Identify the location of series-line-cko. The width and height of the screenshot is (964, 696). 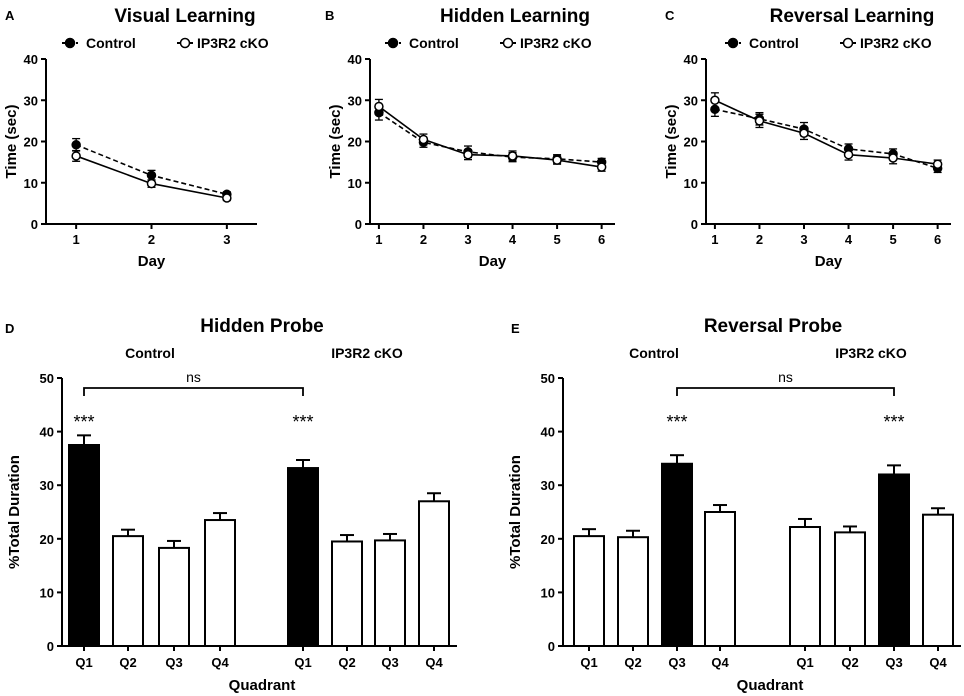
(826, 132).